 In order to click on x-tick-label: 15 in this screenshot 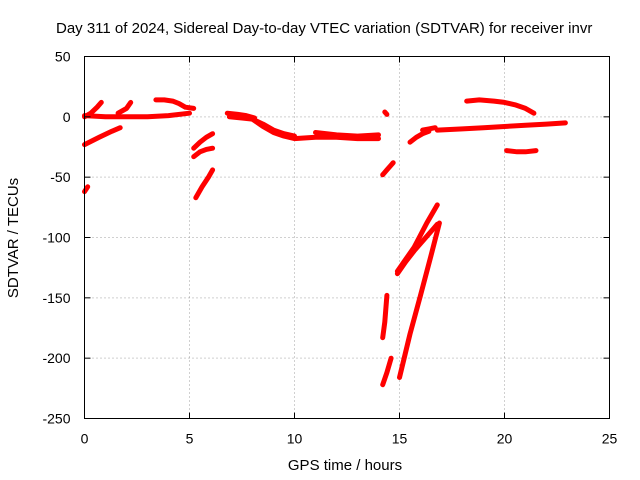, I will do `click(400, 439)`.